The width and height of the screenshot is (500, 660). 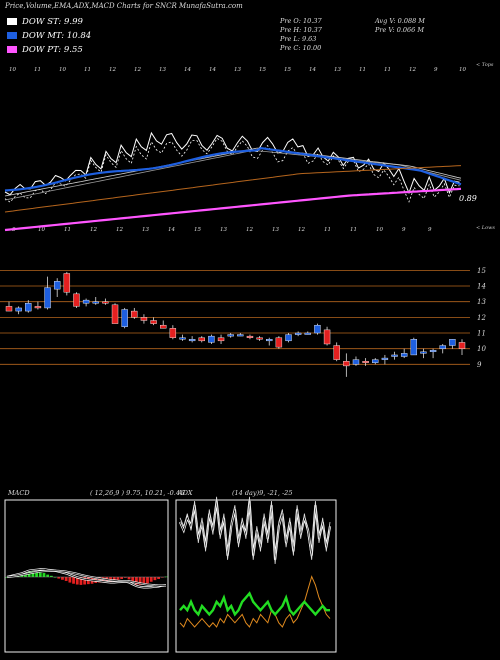 What do you see at coordinates (262, 493) in the screenshot?
I see `adx-params: (14 day)9, -21, -25` at bounding box center [262, 493].